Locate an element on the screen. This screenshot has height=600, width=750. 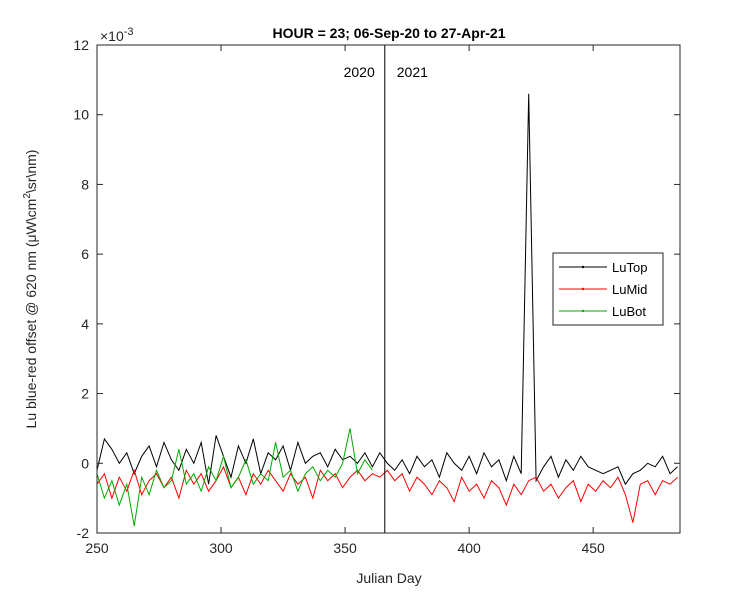
y-tick-label: 4 is located at coordinates (85, 324).